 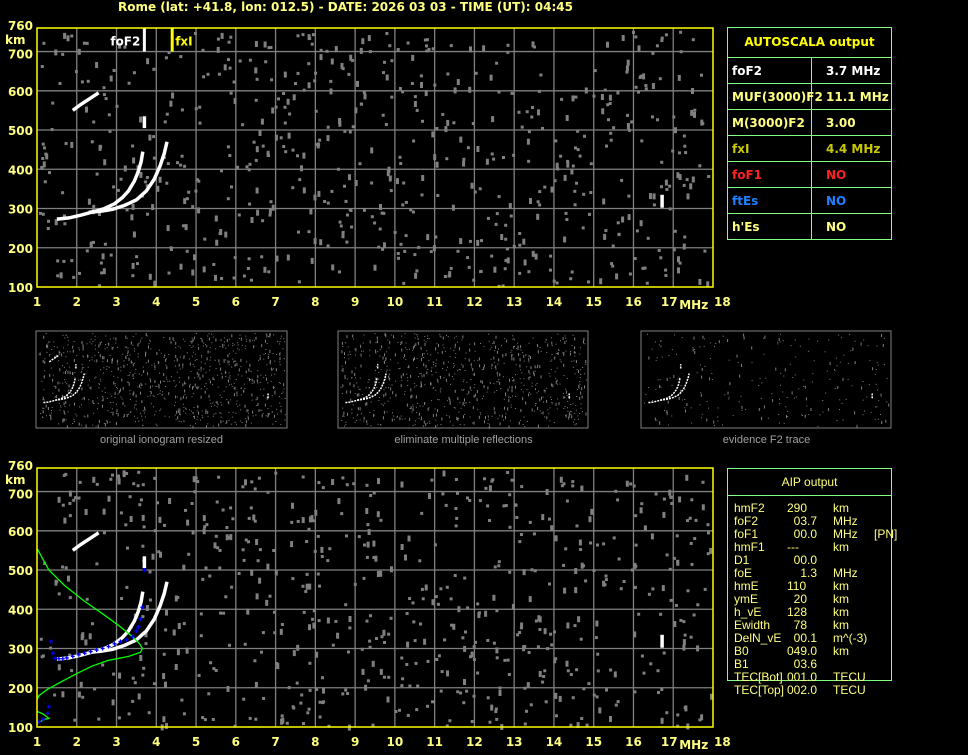 What do you see at coordinates (758, 677) in the screenshot?
I see `aip-label: TEC[Bot]` at bounding box center [758, 677].